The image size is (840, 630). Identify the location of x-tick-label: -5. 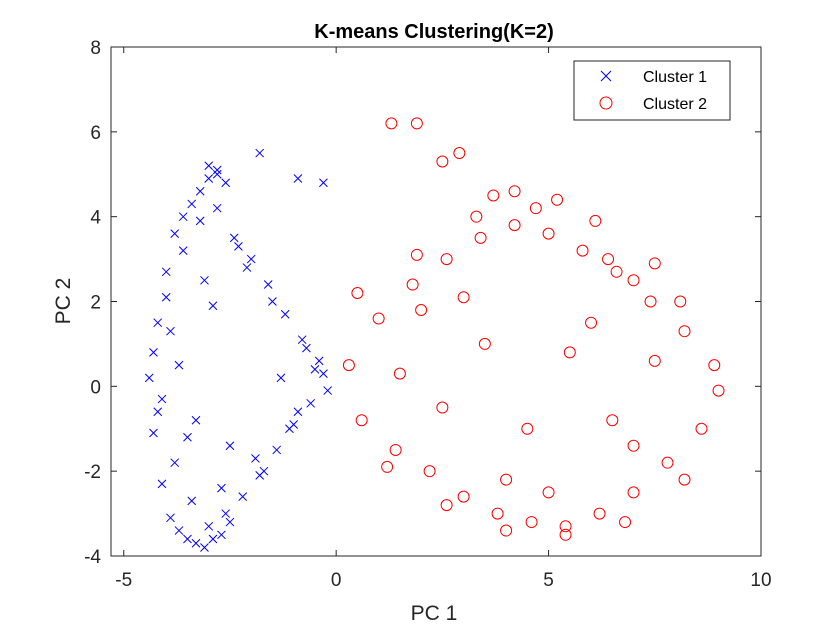
(123, 580).